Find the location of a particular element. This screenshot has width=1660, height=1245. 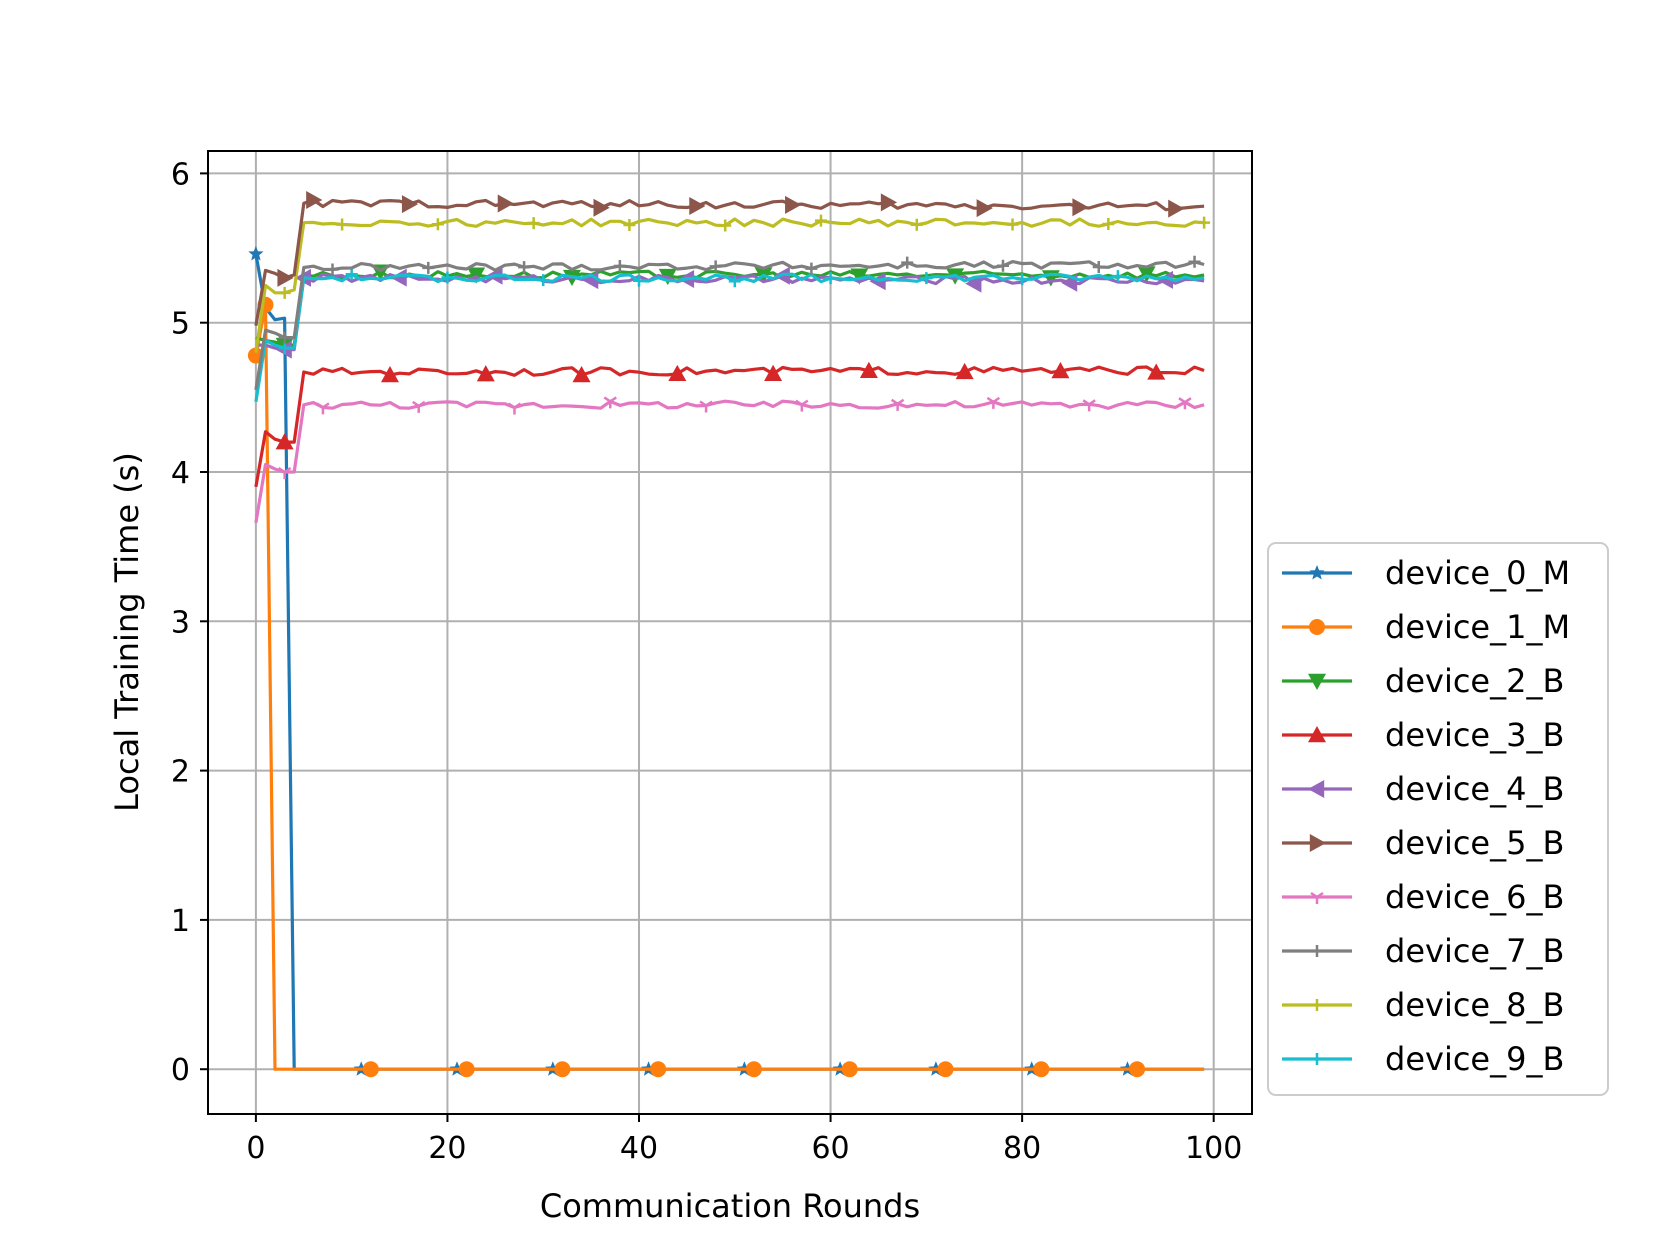

series-device_7_B is located at coordinates (729, 323).